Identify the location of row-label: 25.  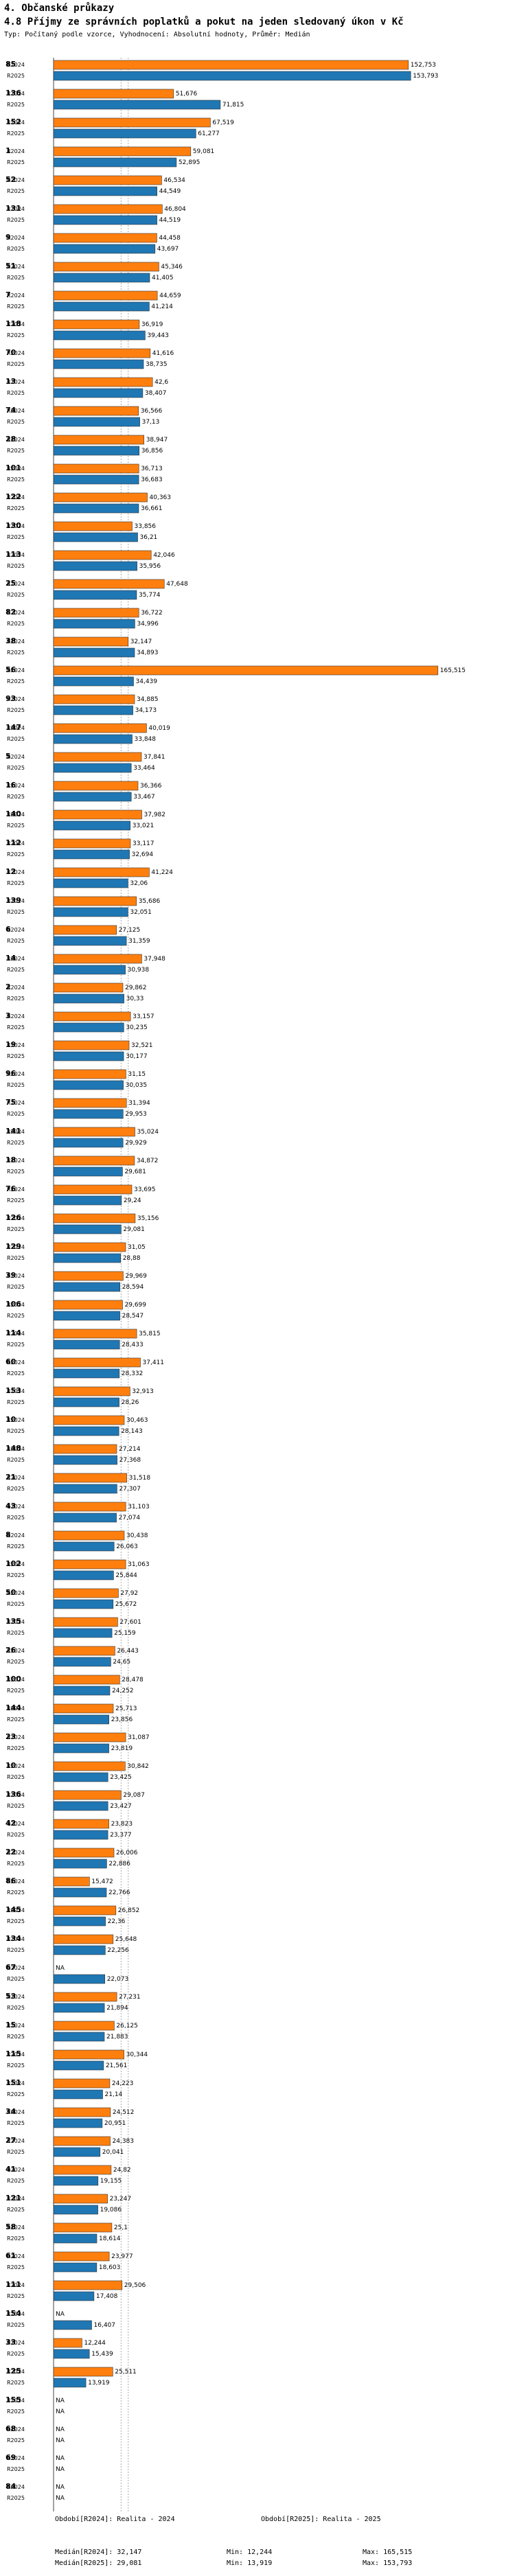
(10, 583).